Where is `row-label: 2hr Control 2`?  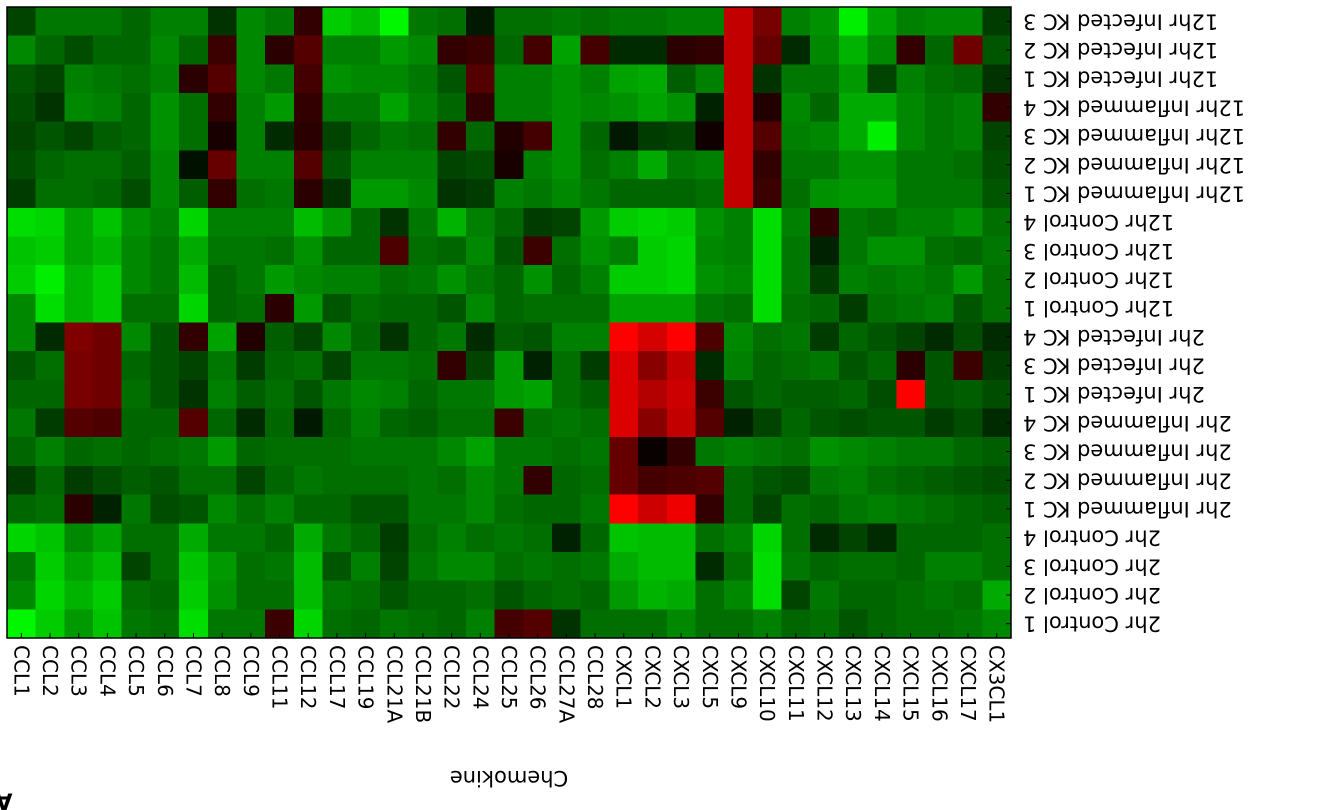
row-label: 2hr Control 2 is located at coordinates (1092, 595).